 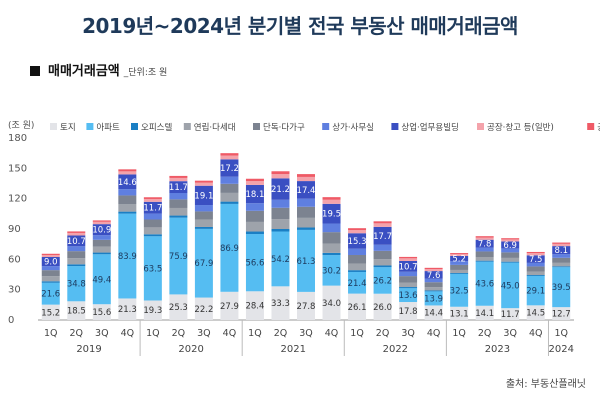 I want to click on year-label: 2024, so click(x=561, y=349).